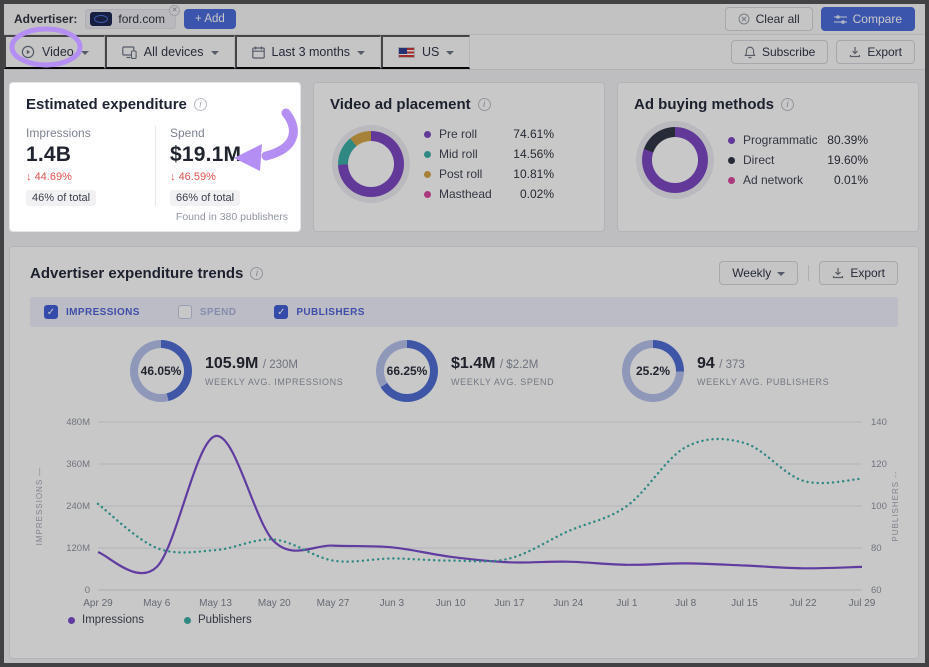  What do you see at coordinates (106, 620) in the screenshot?
I see `legend-impressions: Impressions` at bounding box center [106, 620].